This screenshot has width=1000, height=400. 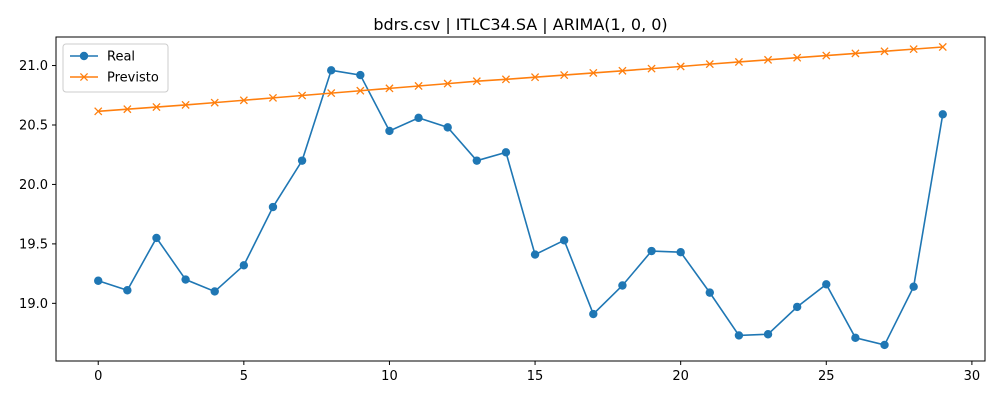 What do you see at coordinates (33, 125) in the screenshot?
I see `y-tick-label: 20.5` at bounding box center [33, 125].